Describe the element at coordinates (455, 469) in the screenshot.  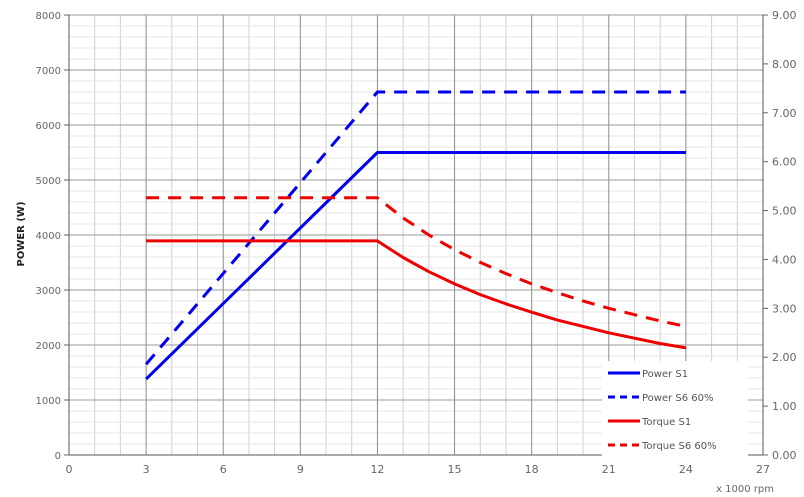
I see `x-tick-label: 15` at that location.